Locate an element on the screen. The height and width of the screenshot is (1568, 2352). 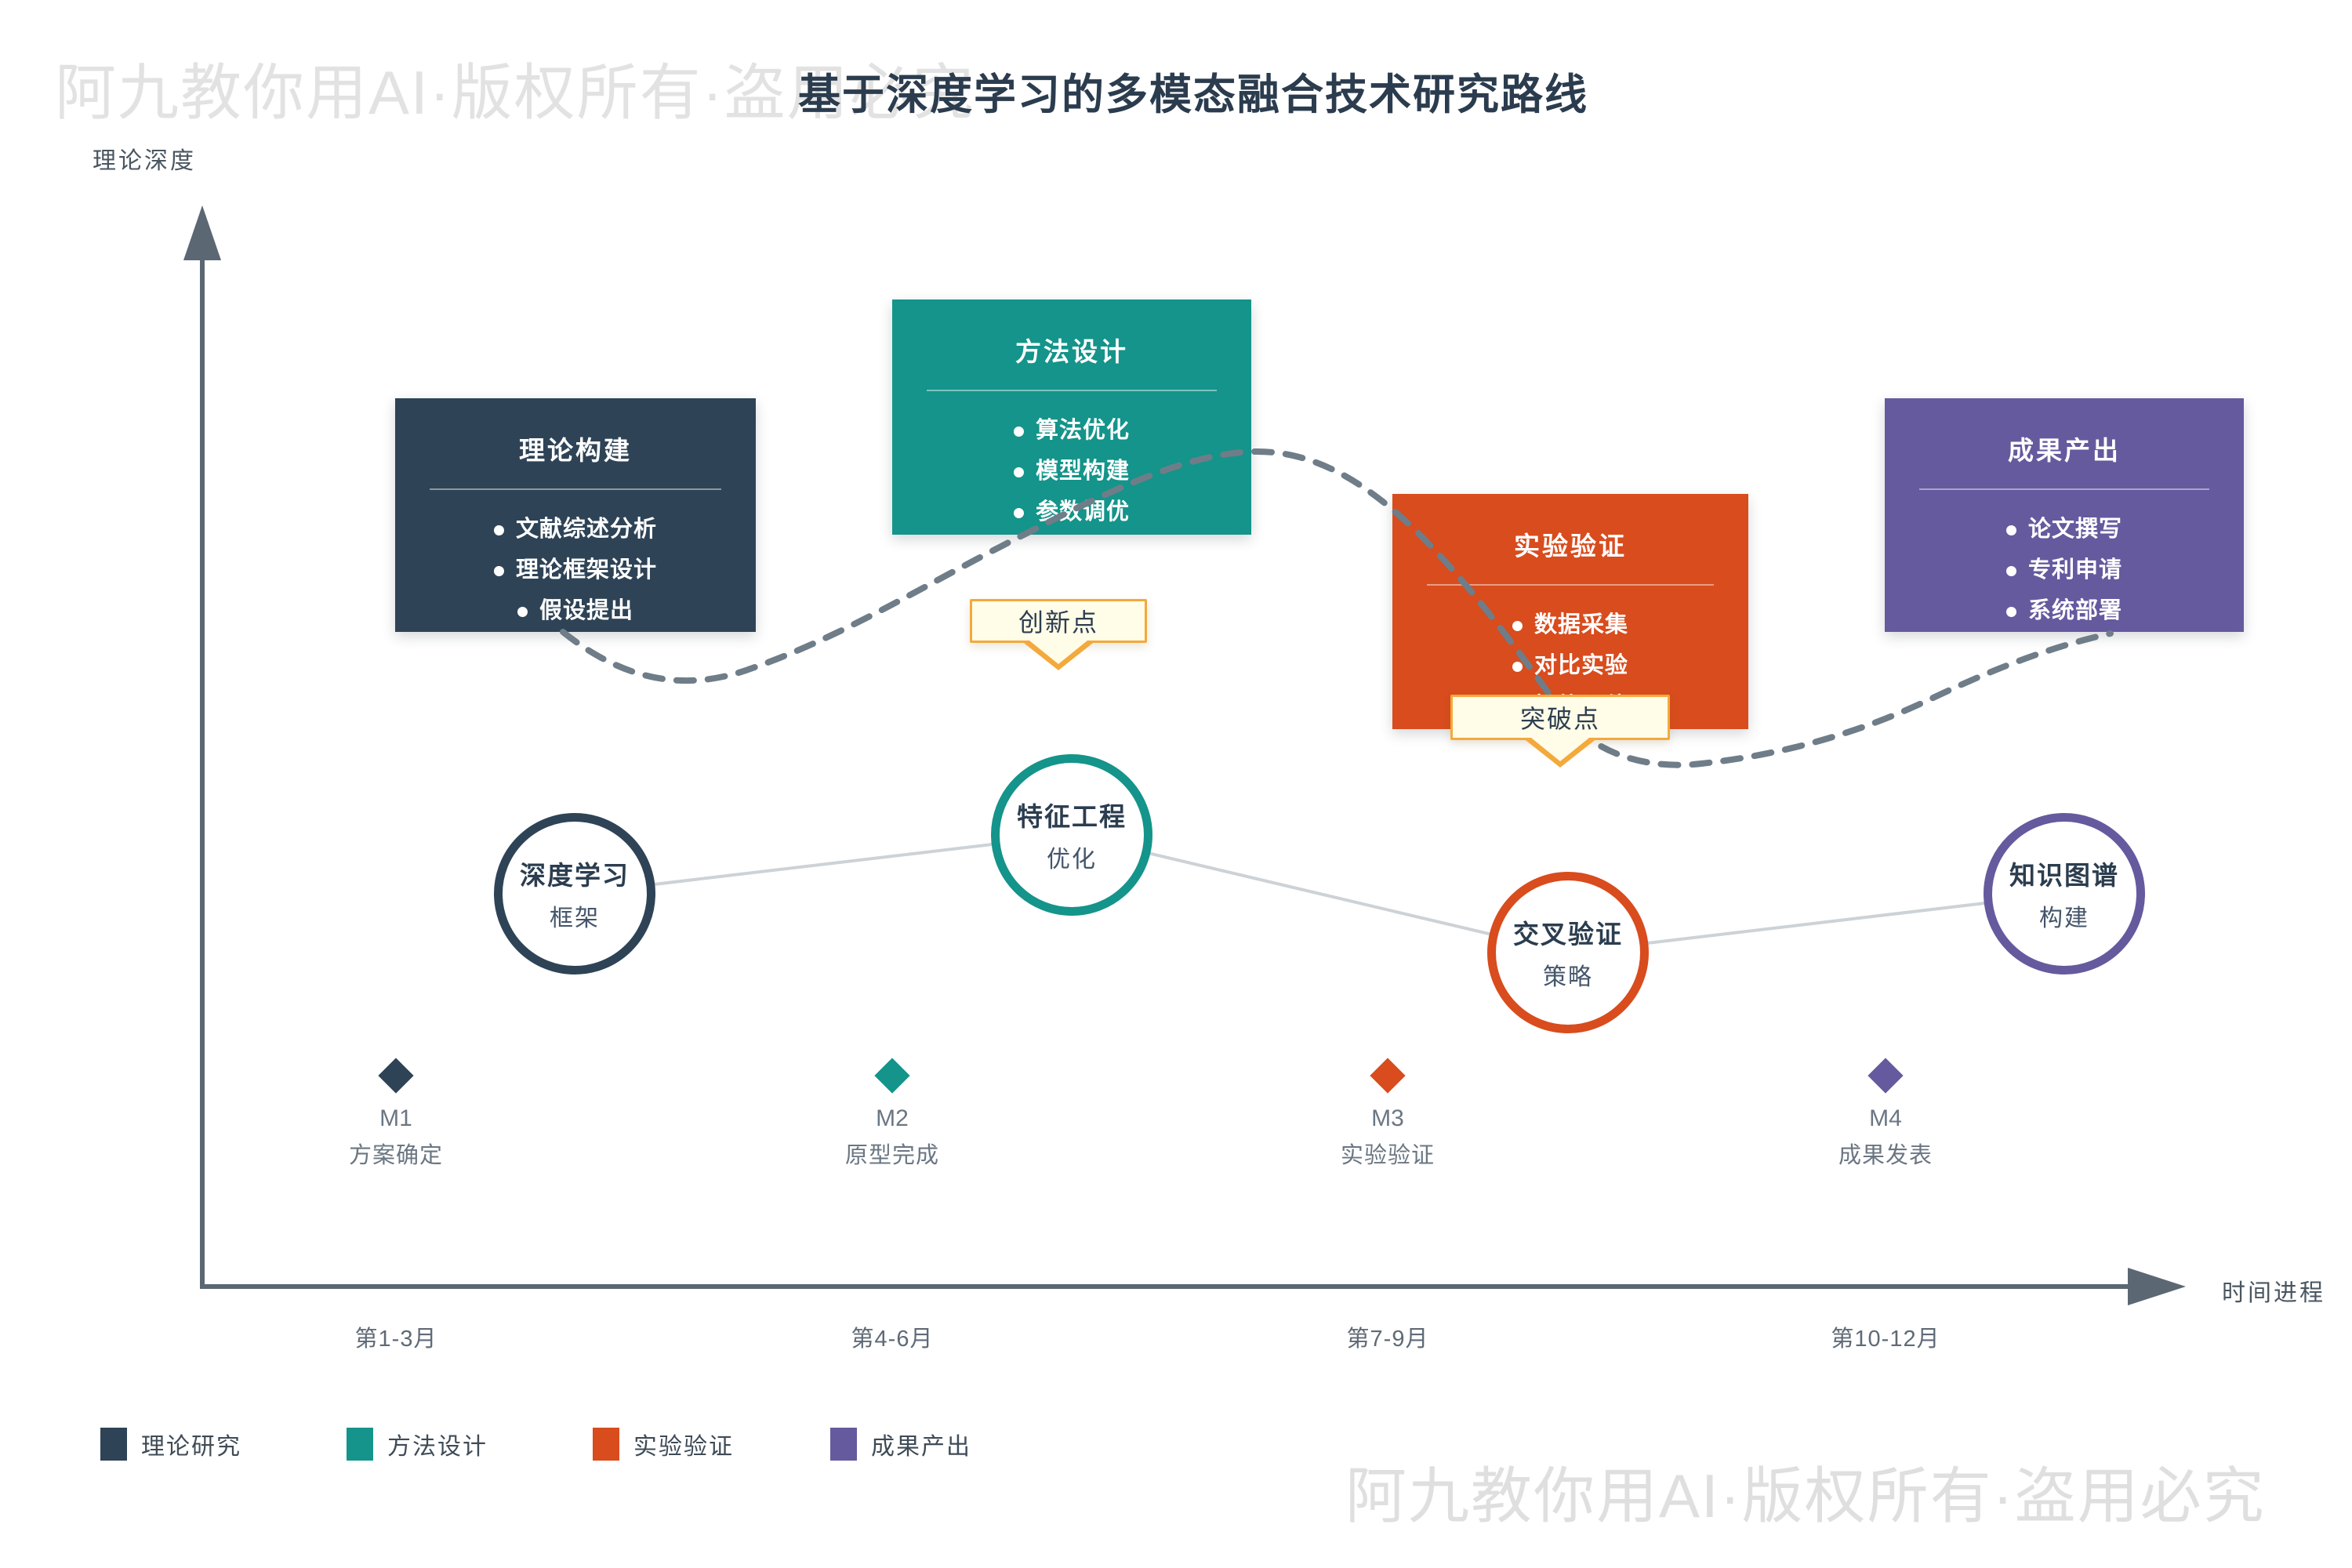
x-tick-q2: 第4-6月 is located at coordinates (892, 1339).